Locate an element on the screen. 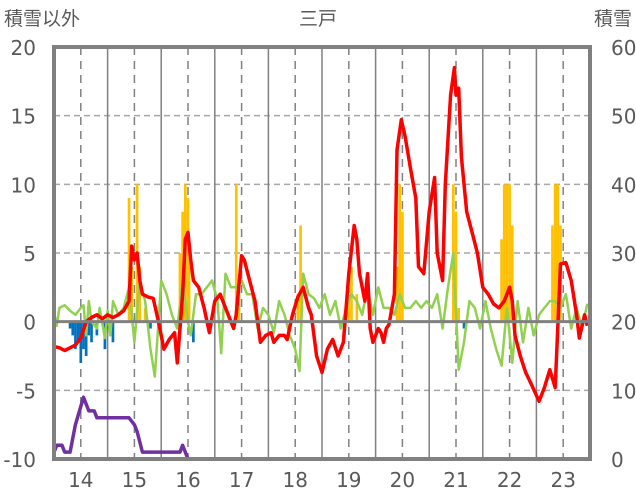  right-axis-label: 積雪 is located at coordinates (613, 19).